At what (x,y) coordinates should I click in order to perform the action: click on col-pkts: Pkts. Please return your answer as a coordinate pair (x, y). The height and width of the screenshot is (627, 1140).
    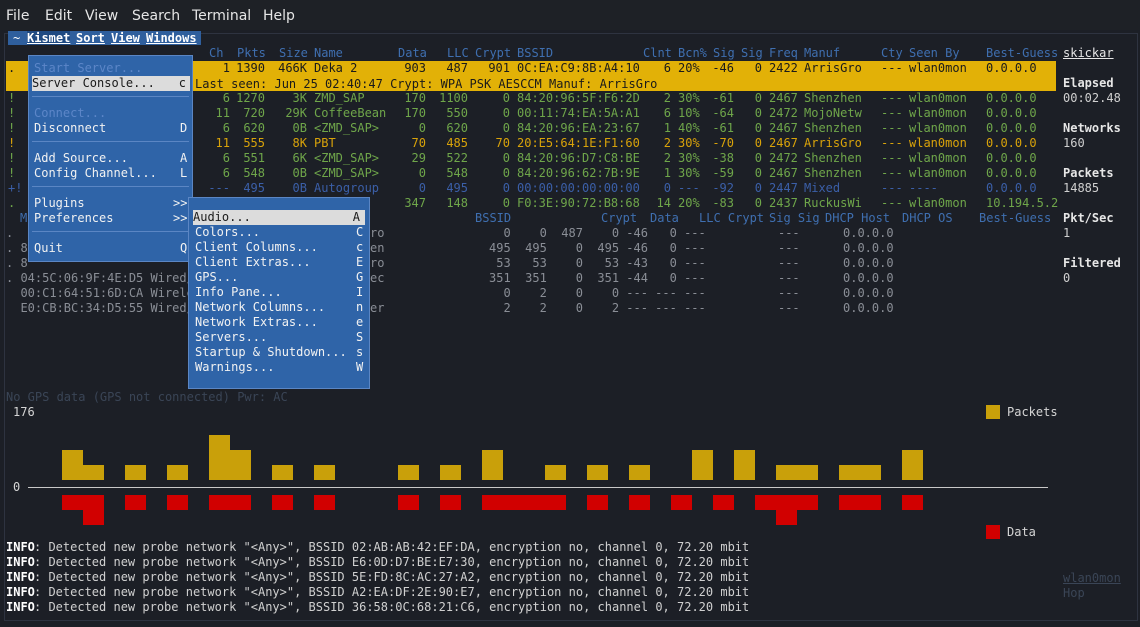
    Looking at the image, I should click on (251, 53).